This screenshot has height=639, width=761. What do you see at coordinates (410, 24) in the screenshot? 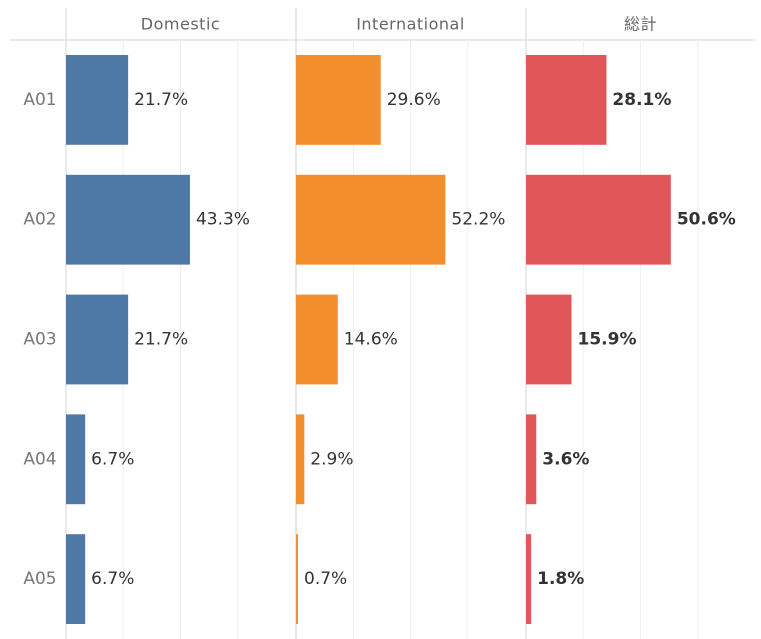
I see `panel-header: International` at bounding box center [410, 24].